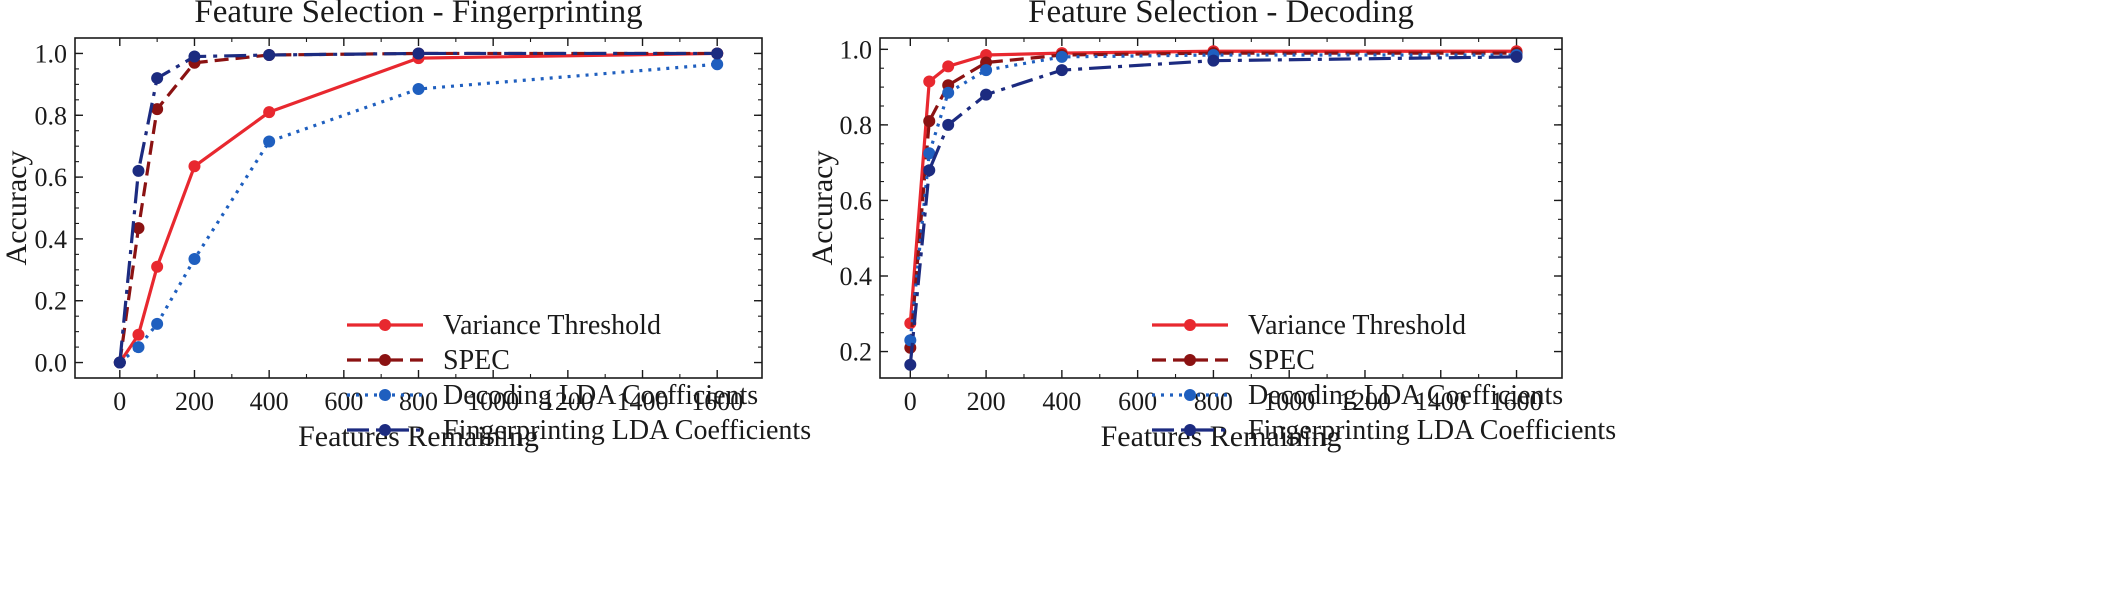  I want to click on series-spec, so click(1213, 200).